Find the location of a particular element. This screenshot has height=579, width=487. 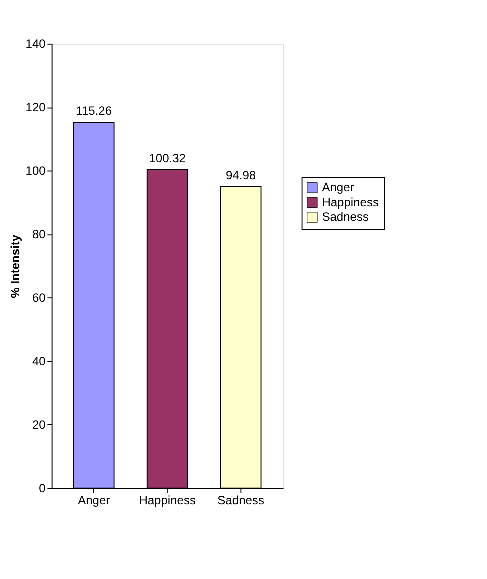

y-tick-label: 0 is located at coordinates (42, 489).